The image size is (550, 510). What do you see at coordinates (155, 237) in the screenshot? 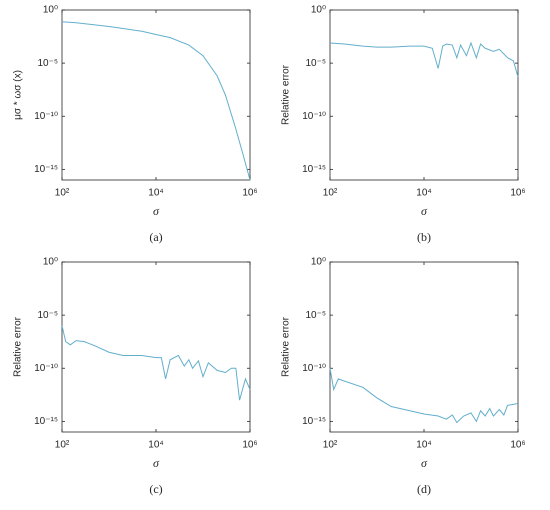
I see `caption: (a)` at bounding box center [155, 237].